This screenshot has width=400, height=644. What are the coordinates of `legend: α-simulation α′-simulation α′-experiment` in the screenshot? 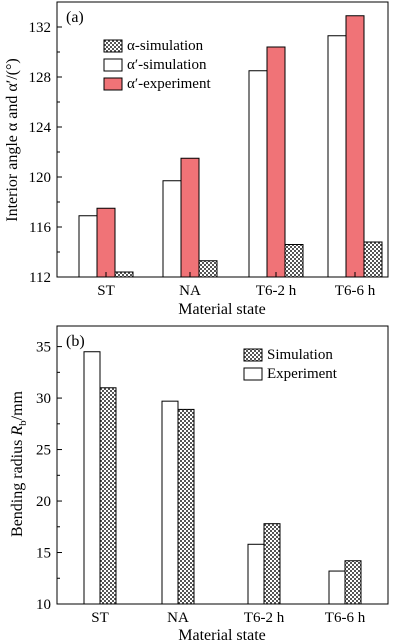 It's located at (157, 65).